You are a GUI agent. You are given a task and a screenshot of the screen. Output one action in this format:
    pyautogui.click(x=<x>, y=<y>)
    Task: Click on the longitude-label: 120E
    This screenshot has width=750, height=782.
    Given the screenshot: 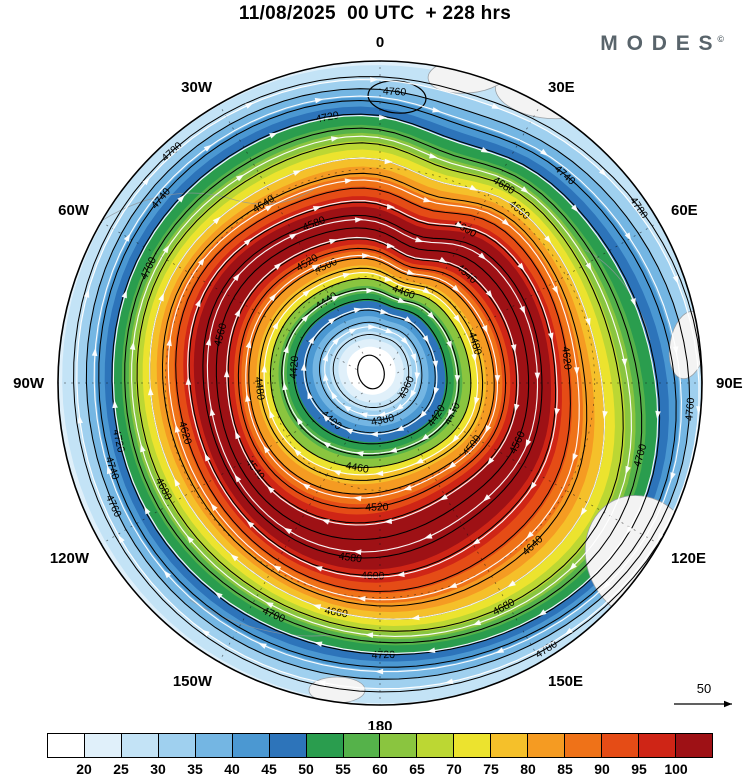 What is the action you would take?
    pyautogui.click(x=688, y=558)
    